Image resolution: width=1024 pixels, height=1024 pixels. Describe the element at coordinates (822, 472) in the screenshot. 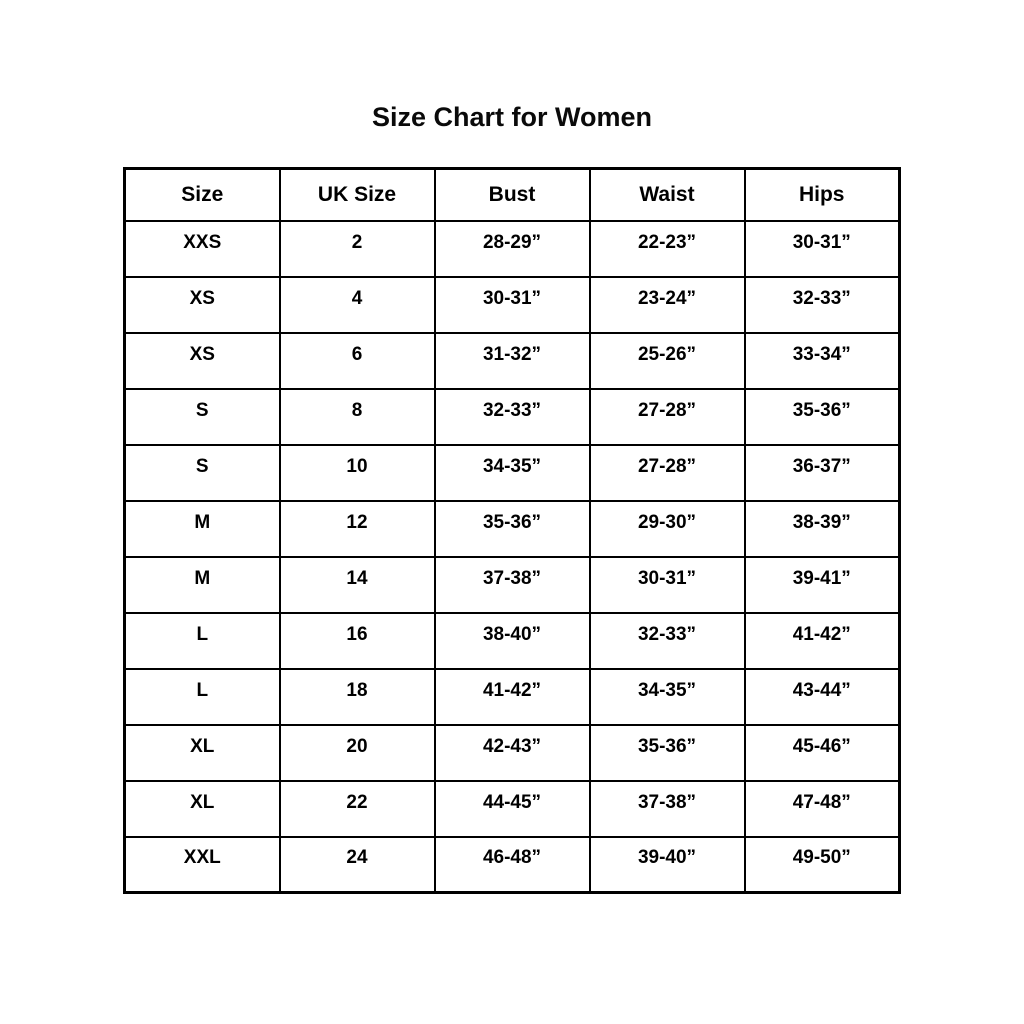

I see `cell-hips: 36-37”` at that location.